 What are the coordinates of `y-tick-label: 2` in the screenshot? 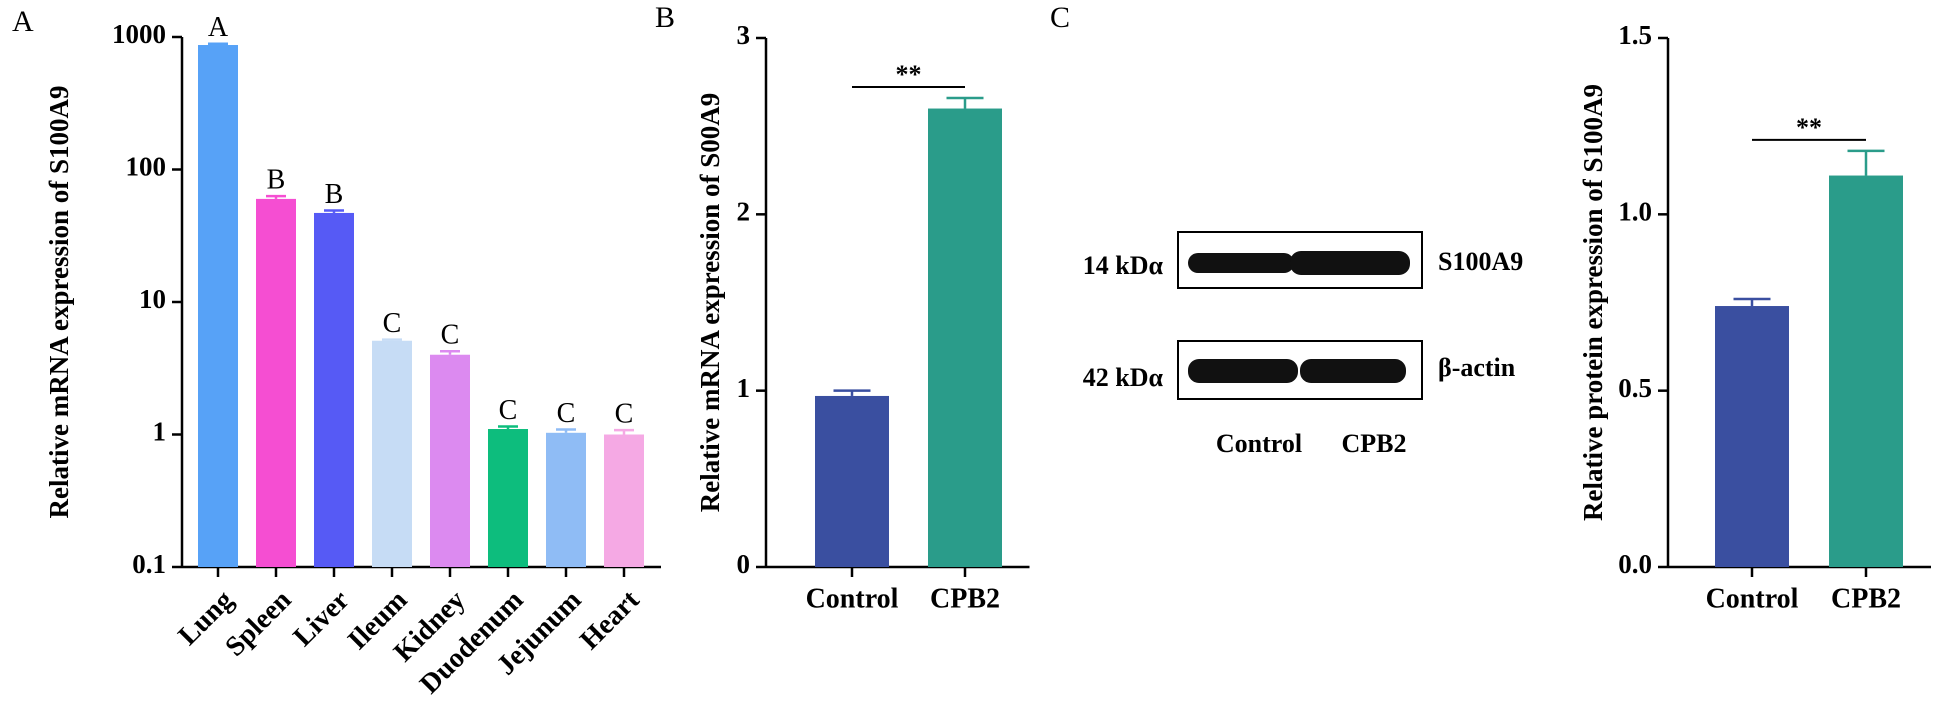 It's located at (744, 212).